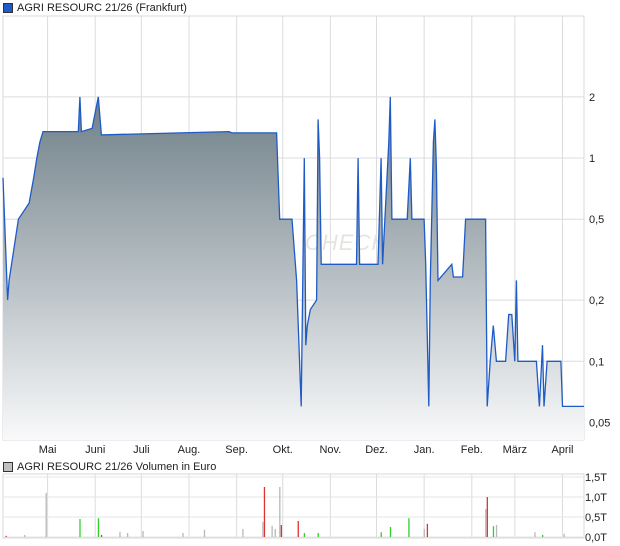 This screenshot has width=620, height=546. What do you see at coordinates (596, 498) in the screenshot?
I see `volume-y-tick-label: 1,0T` at bounding box center [596, 498].